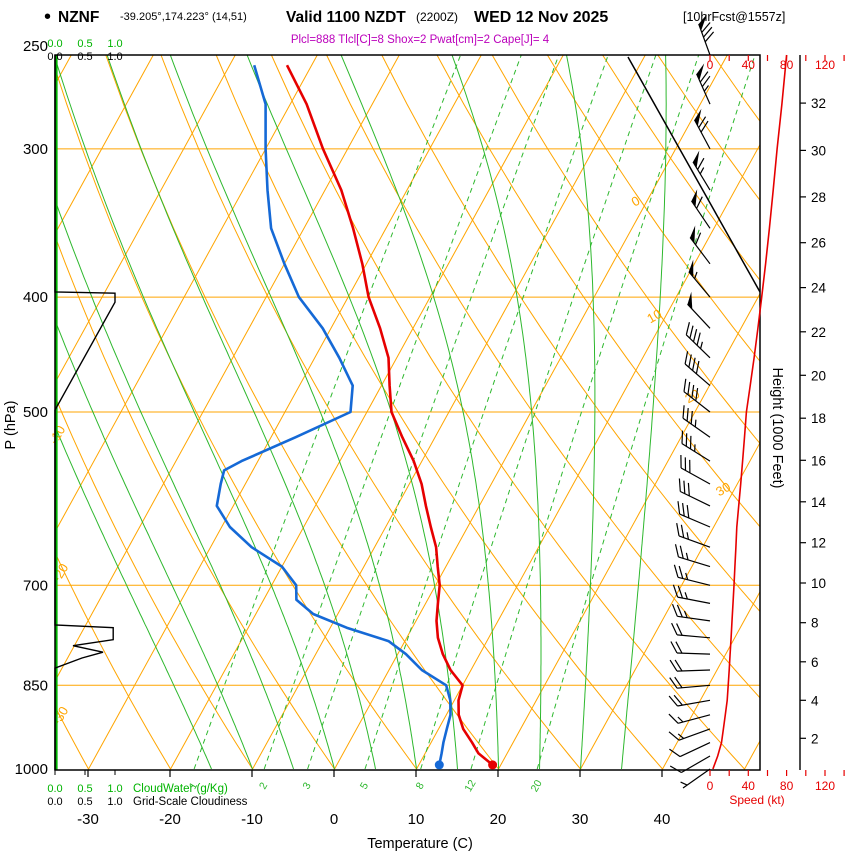  What do you see at coordinates (420, 785) in the screenshot?
I see `mixing-ratio-label: 8` at bounding box center [420, 785].